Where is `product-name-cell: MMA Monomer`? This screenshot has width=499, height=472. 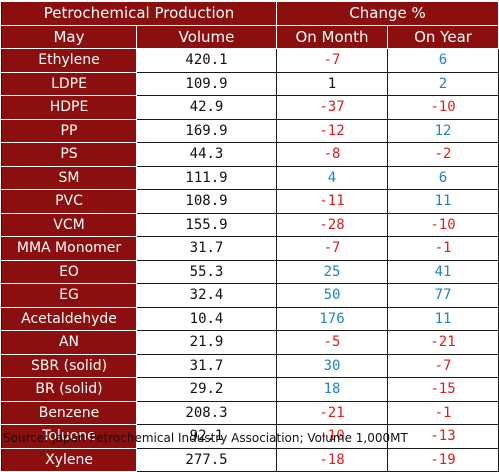 product-name-cell: MMA Monomer is located at coordinates (69, 248).